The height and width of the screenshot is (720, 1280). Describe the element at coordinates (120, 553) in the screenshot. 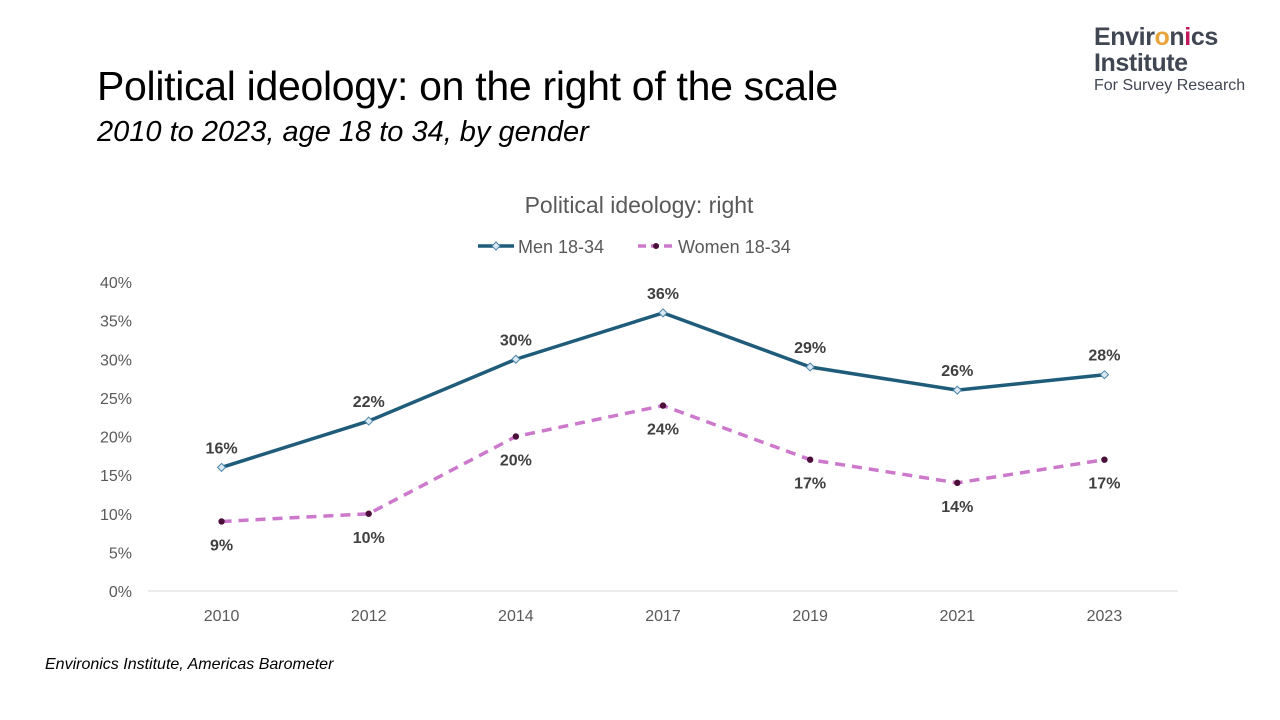

I see `y-tick-label: 5%` at that location.